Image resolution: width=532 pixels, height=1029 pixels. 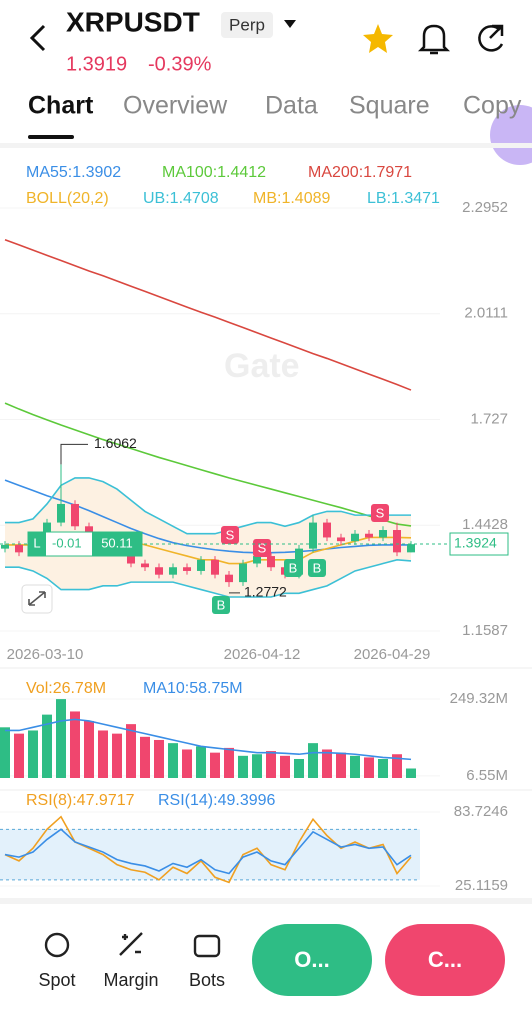 I want to click on legend-entry: MA100:1.4412, so click(x=214, y=172).